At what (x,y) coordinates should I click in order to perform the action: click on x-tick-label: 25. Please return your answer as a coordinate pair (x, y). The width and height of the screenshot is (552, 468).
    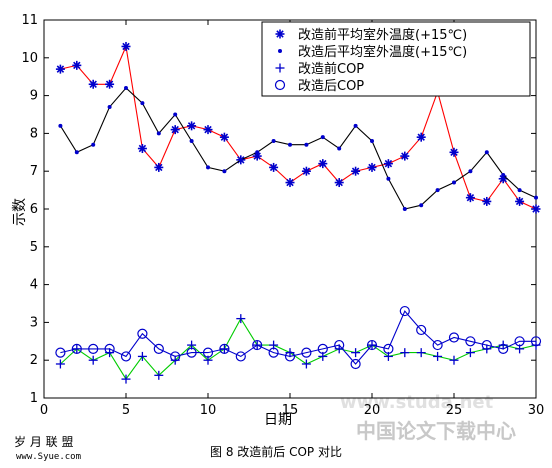
    Looking at the image, I should click on (454, 410).